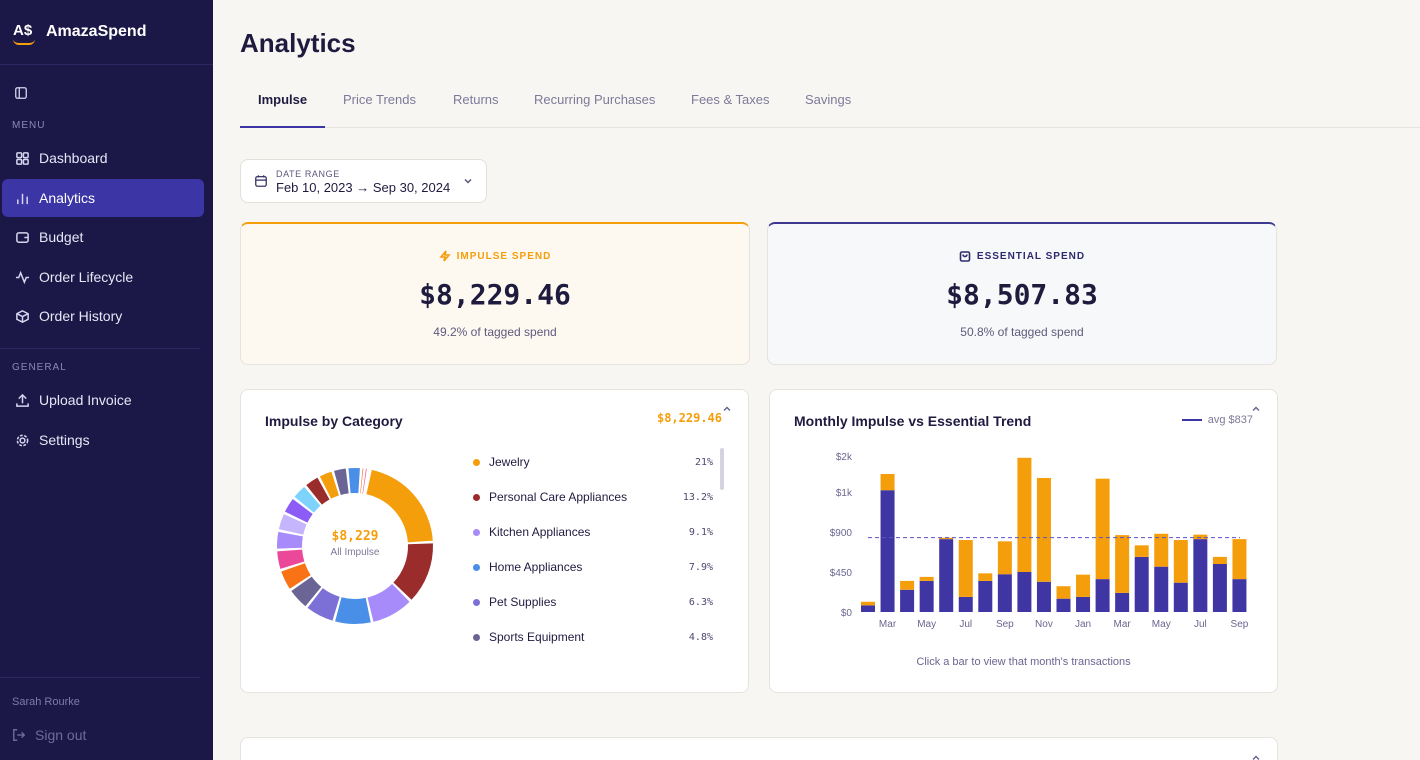 This screenshot has height=760, width=1420. I want to click on legend-item: Sports Equipment 4.8%, so click(593, 637).